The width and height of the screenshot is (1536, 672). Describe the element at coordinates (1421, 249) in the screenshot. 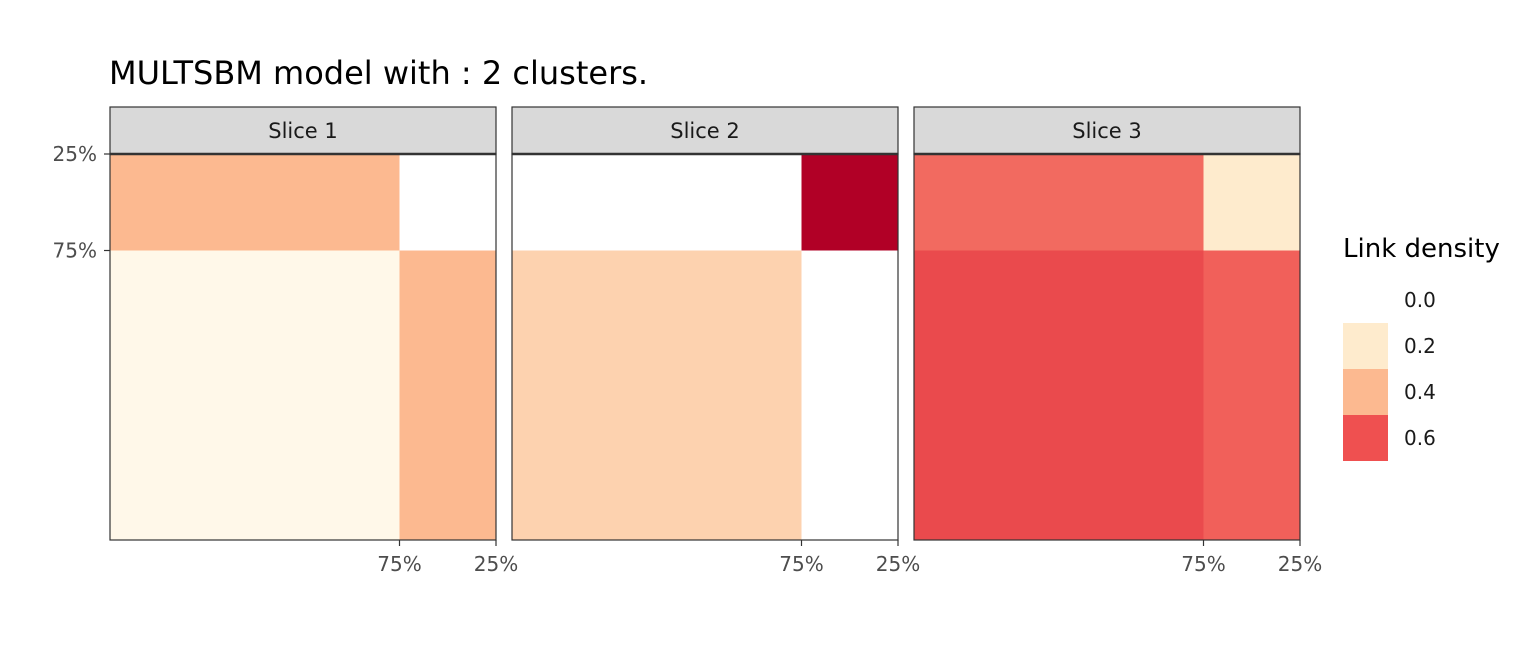

I see `legend-title: Link density` at that location.